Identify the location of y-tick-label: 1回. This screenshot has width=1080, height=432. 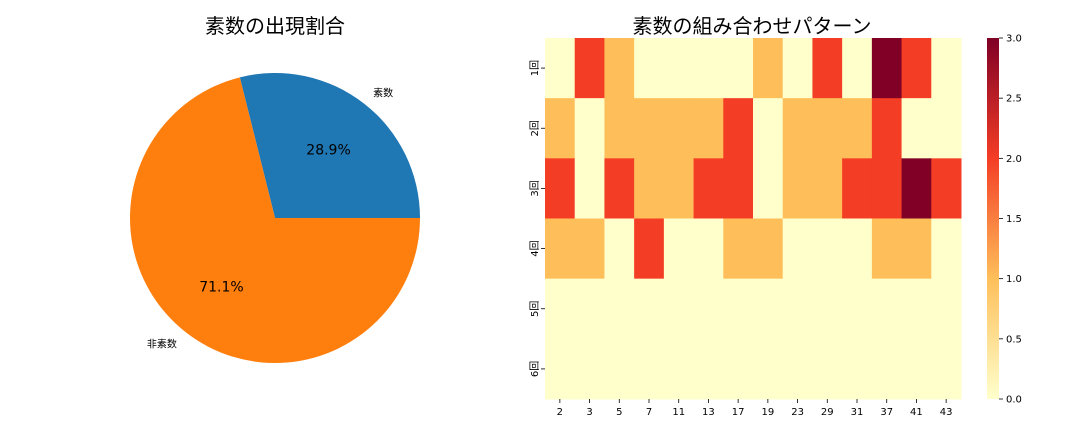
(535, 68).